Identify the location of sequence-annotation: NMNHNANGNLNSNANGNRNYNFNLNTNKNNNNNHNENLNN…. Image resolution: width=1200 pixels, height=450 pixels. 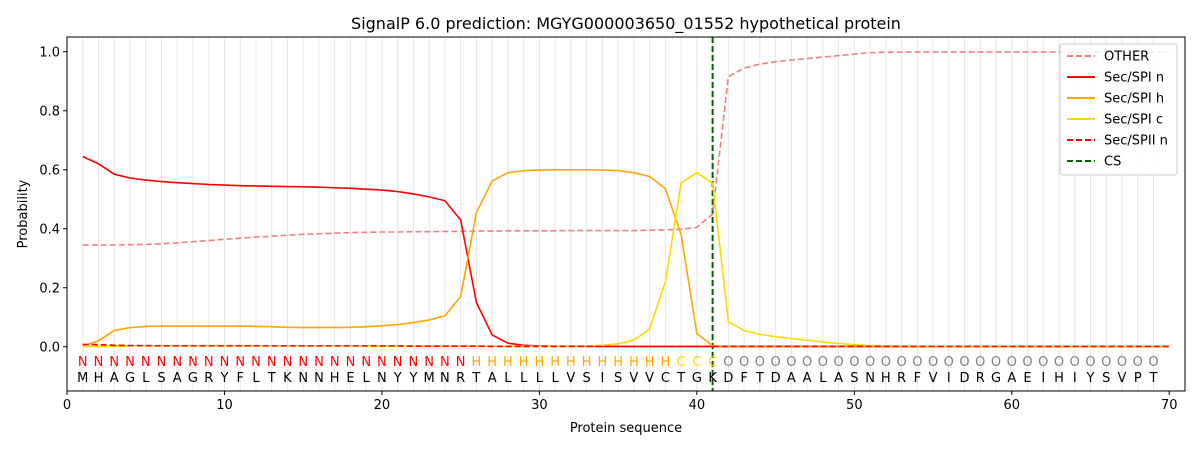
(617, 370).